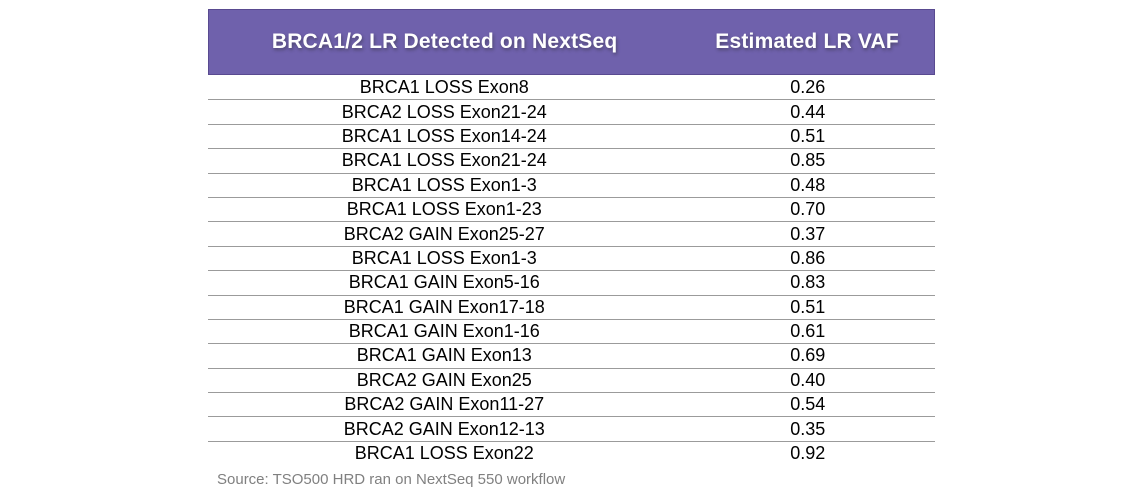 This screenshot has height=500, width=1140. I want to click on table-row: BRCA1 LOSS Exon14-24 0.51, so click(571, 135).